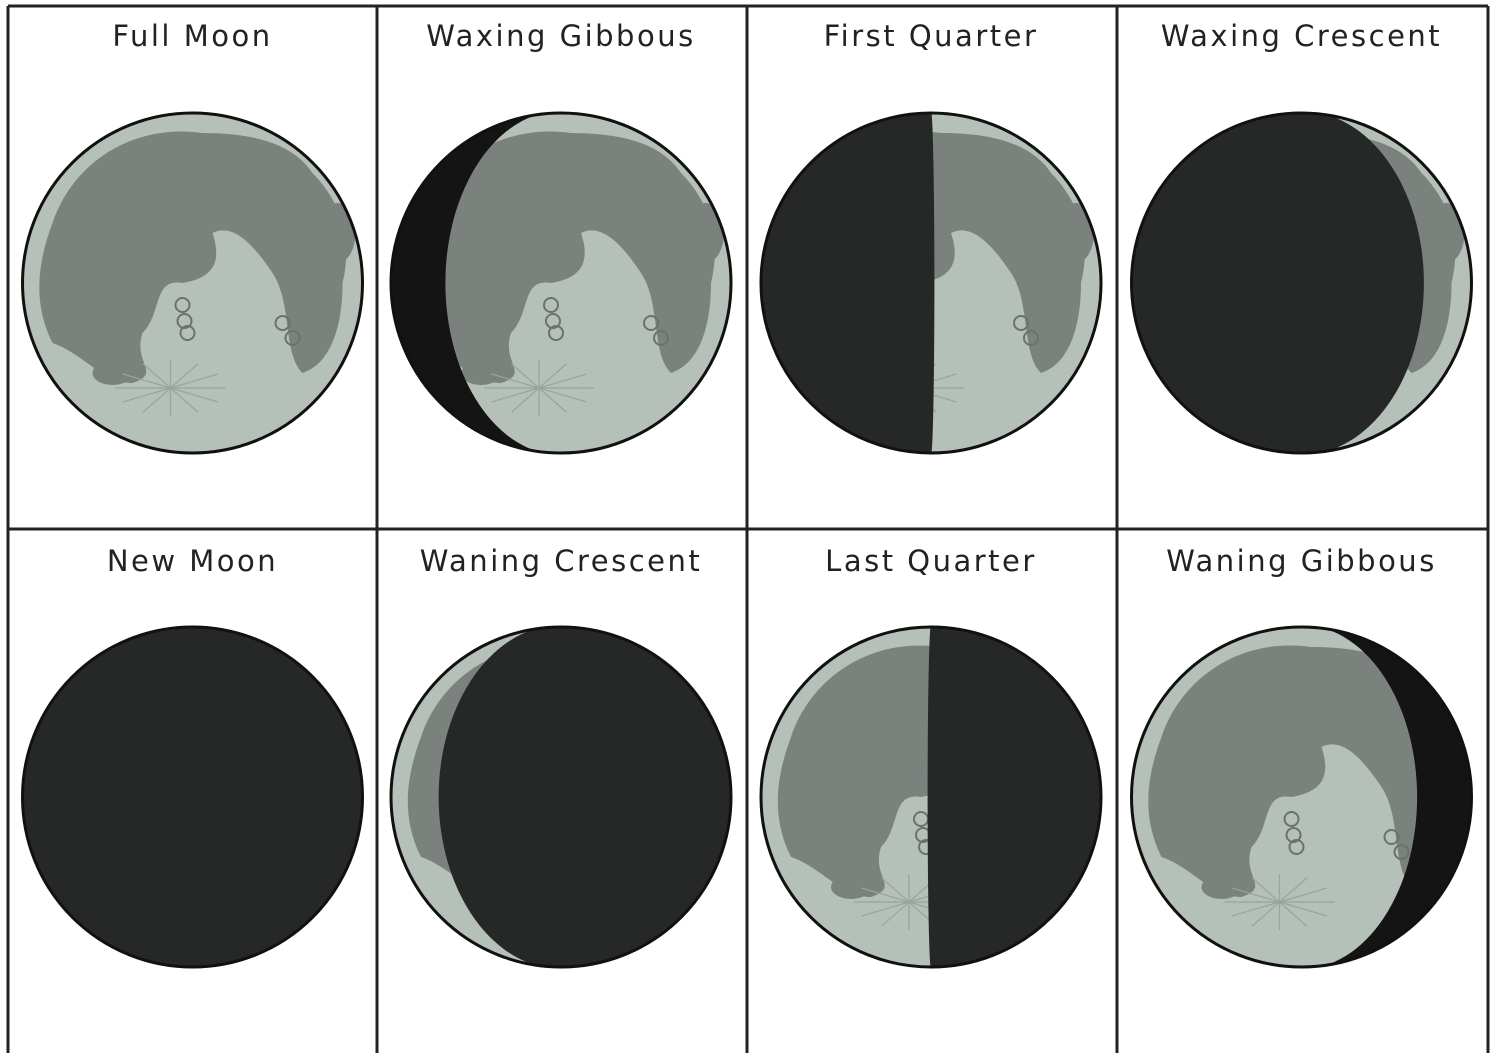 The width and height of the screenshot is (1496, 1053). I want to click on cell: Waxing Crescent, so click(1301, 237).